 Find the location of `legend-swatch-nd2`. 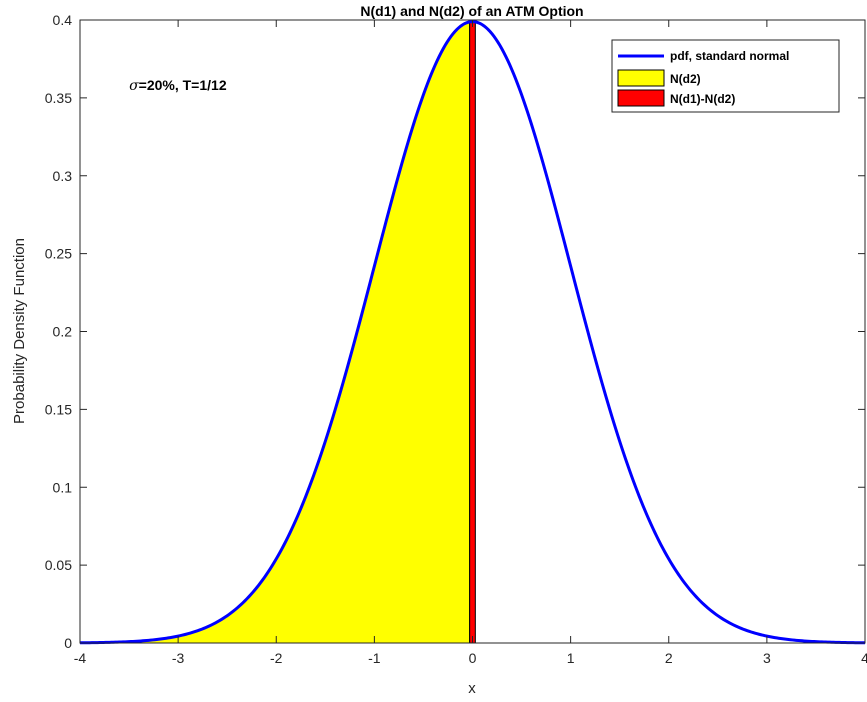

legend-swatch-nd2 is located at coordinates (641, 78).